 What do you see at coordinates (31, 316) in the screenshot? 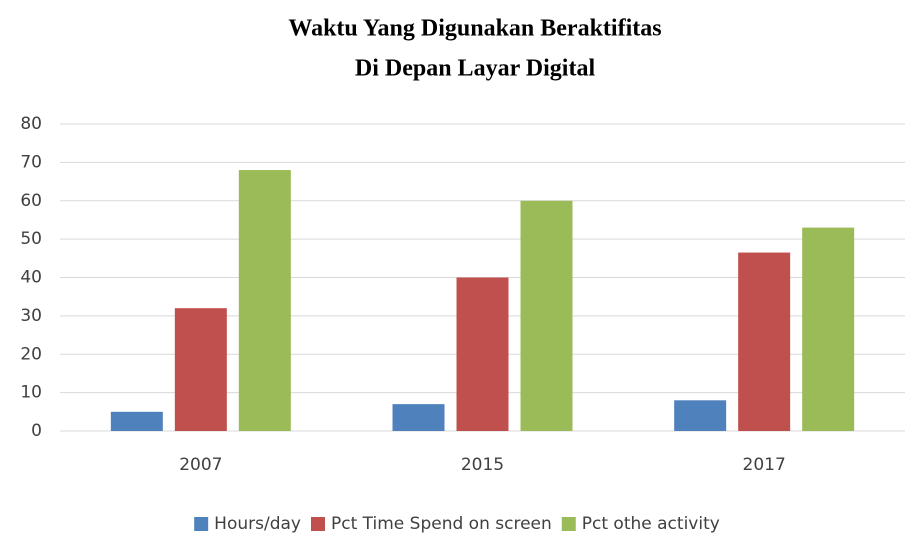
I see `y-tick-label: 30` at bounding box center [31, 316].